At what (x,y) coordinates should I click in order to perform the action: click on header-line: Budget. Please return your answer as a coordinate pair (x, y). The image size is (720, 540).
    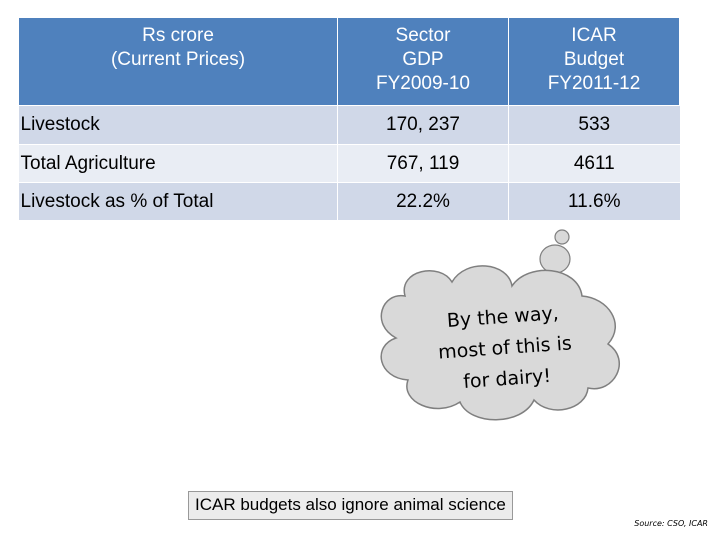
    Looking at the image, I should click on (594, 59).